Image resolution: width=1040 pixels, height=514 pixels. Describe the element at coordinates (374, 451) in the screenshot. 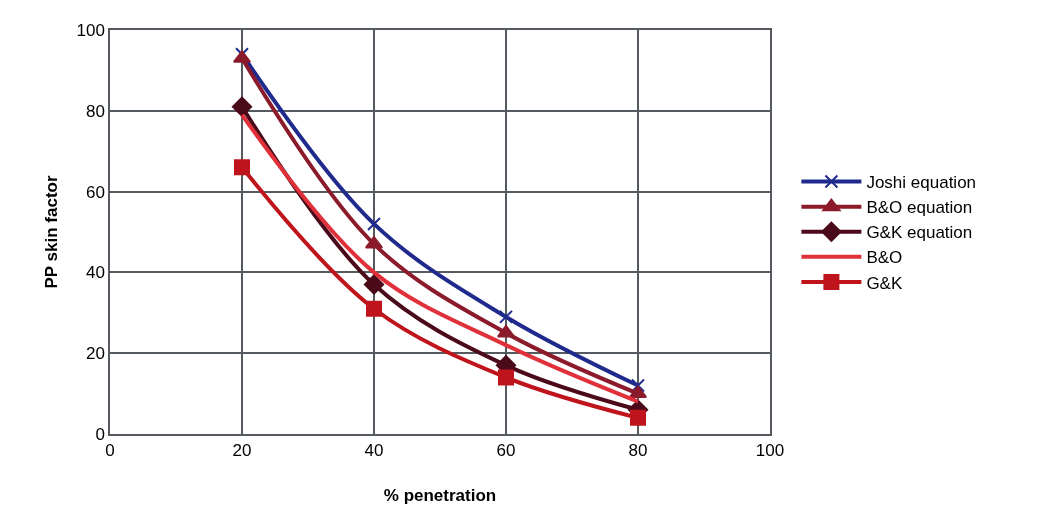

I see `x-tick-label: 40` at that location.